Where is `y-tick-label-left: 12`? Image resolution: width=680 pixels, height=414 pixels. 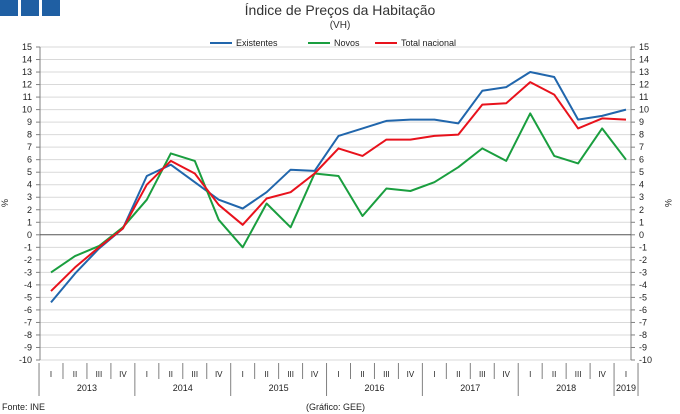 y-tick-label-left: 12 is located at coordinates (27, 85).